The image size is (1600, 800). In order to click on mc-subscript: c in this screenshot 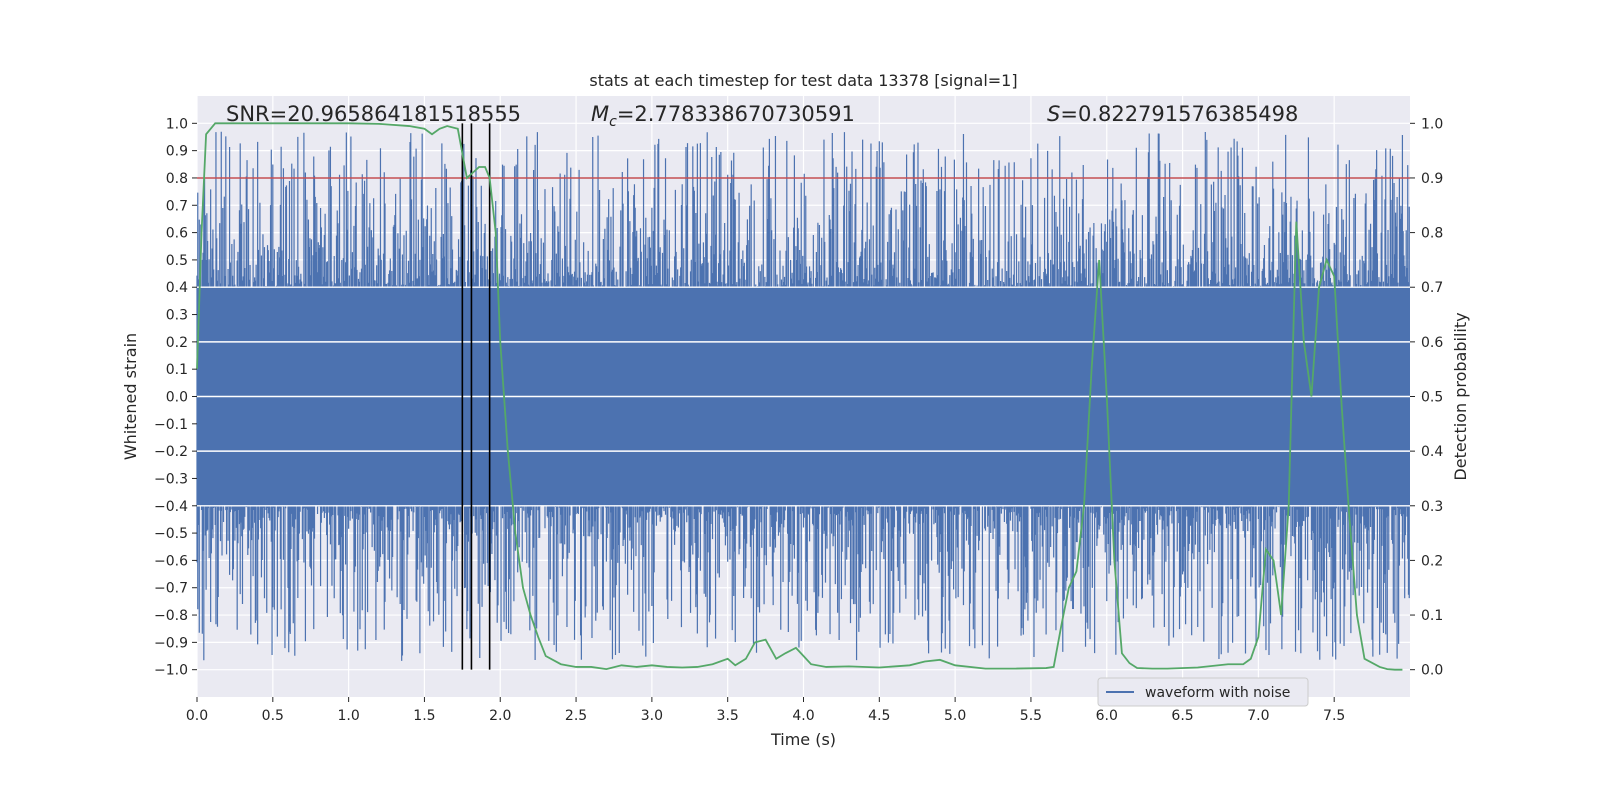, I will do `click(613, 122)`.